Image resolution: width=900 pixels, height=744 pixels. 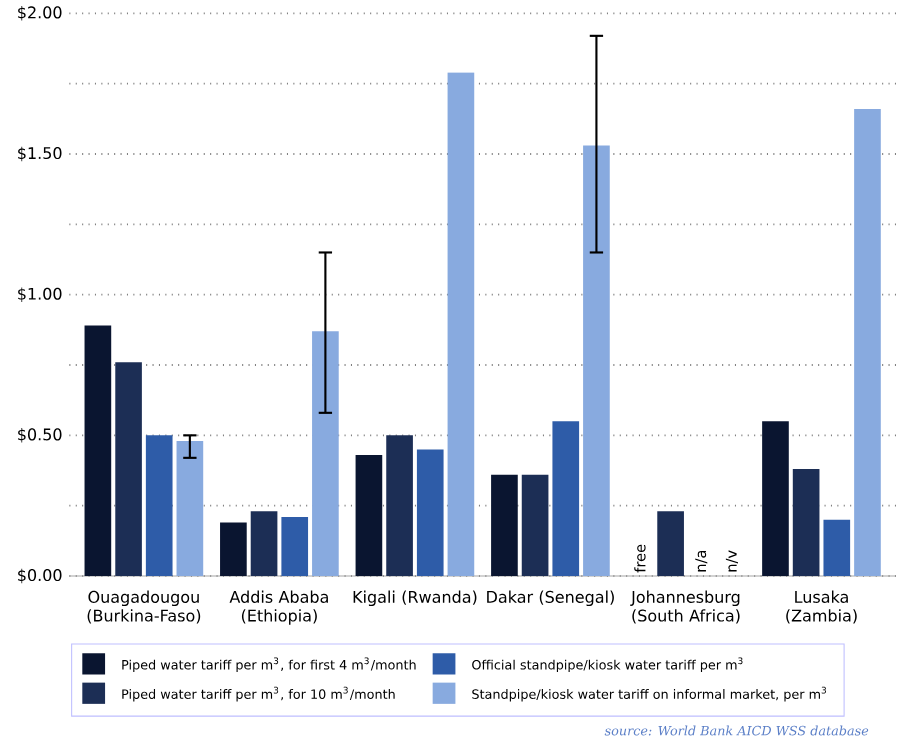 I want to click on x-tick-label: Kigali (Rwanda), so click(x=415, y=598).